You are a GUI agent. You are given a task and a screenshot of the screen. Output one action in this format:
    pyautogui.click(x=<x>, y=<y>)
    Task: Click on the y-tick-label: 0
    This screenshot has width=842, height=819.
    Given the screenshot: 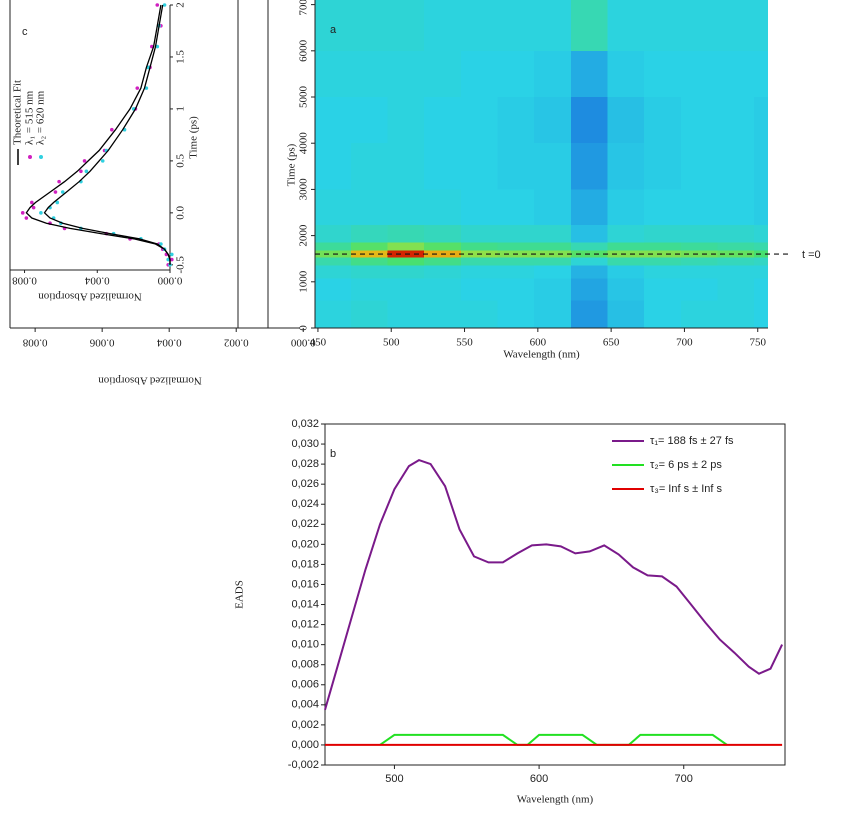 What is the action you would take?
    pyautogui.click(x=304, y=328)
    